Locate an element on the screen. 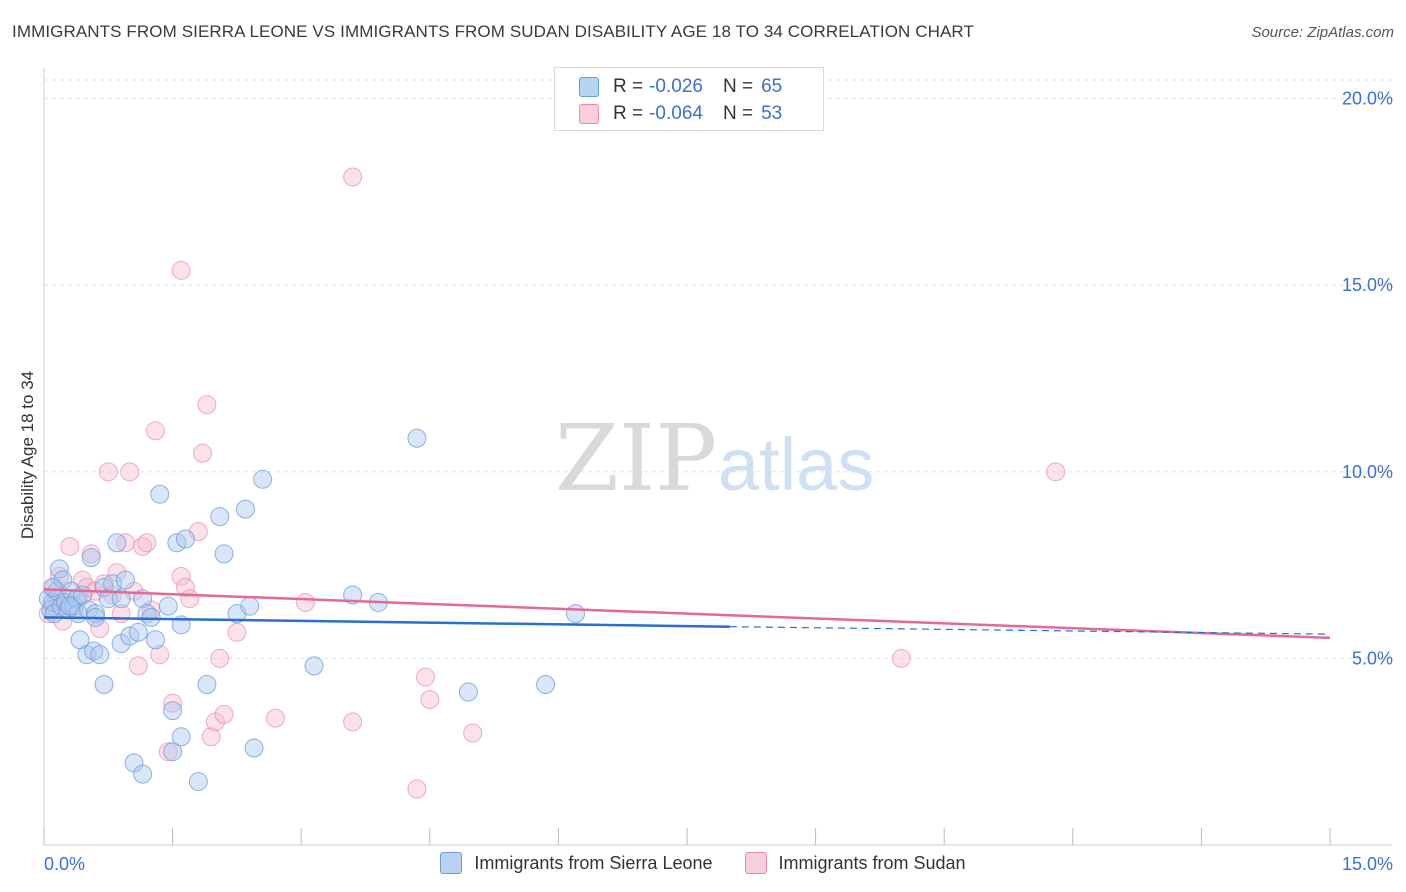 This screenshot has height=892, width=1406. legend-row-sierra-leone: R = -0.026 N = 65 is located at coordinates (680, 87).